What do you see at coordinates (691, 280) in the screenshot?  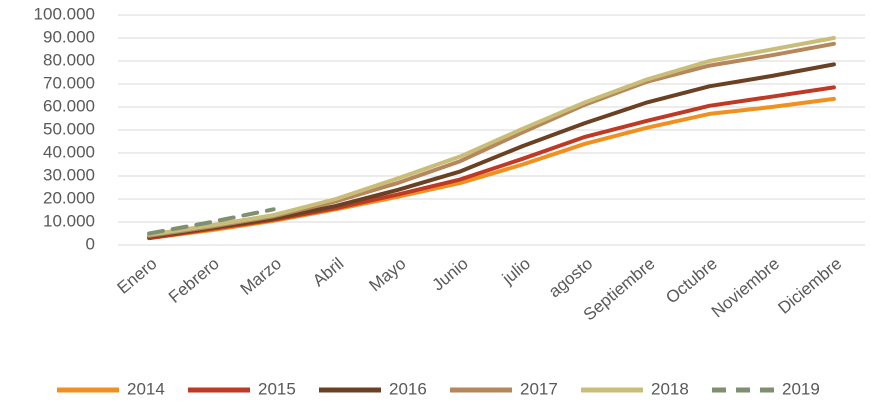 I see `x-tick-label: Octubre` at bounding box center [691, 280].